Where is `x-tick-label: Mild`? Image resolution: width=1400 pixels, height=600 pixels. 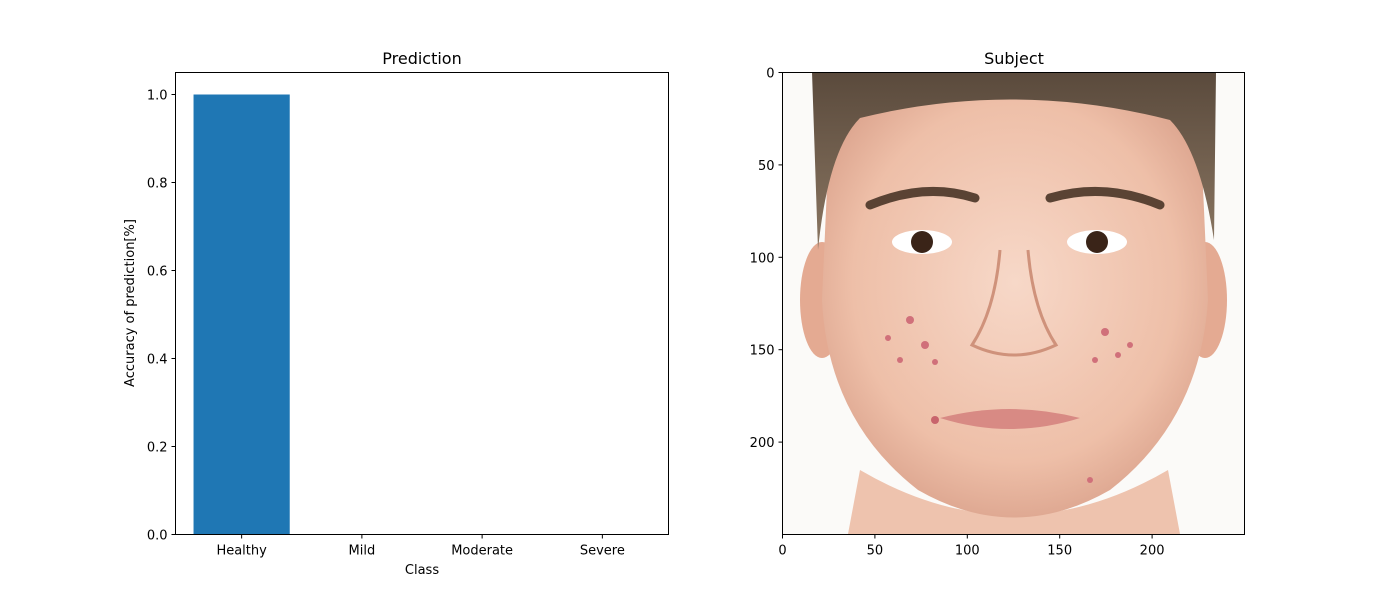
x-tick-label: Mild is located at coordinates (362, 551).